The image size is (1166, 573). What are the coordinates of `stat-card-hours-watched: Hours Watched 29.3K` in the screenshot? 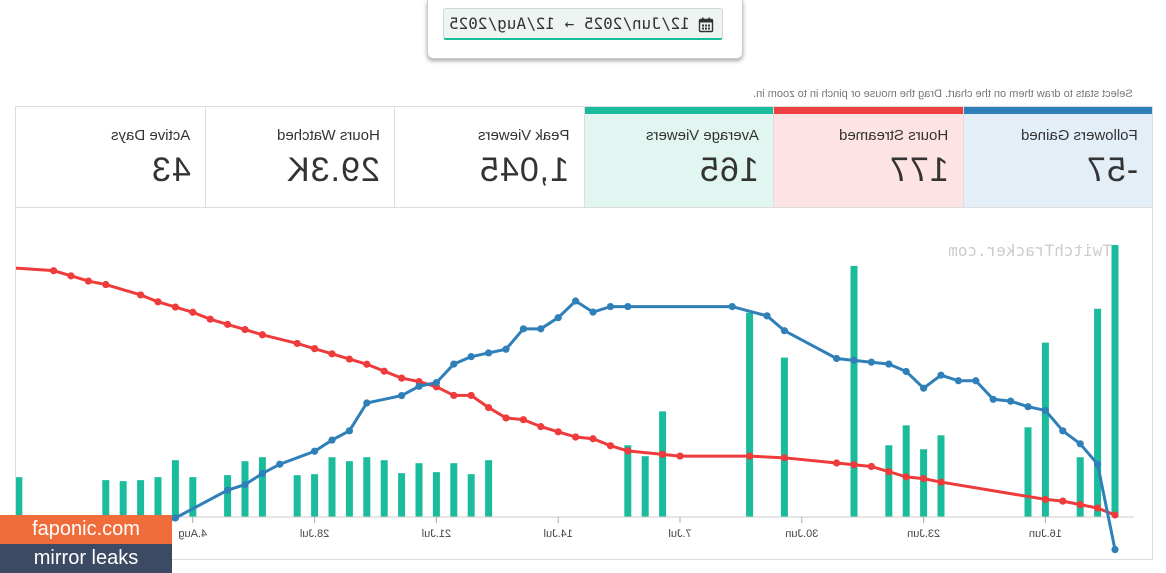 It's located at (300, 157).